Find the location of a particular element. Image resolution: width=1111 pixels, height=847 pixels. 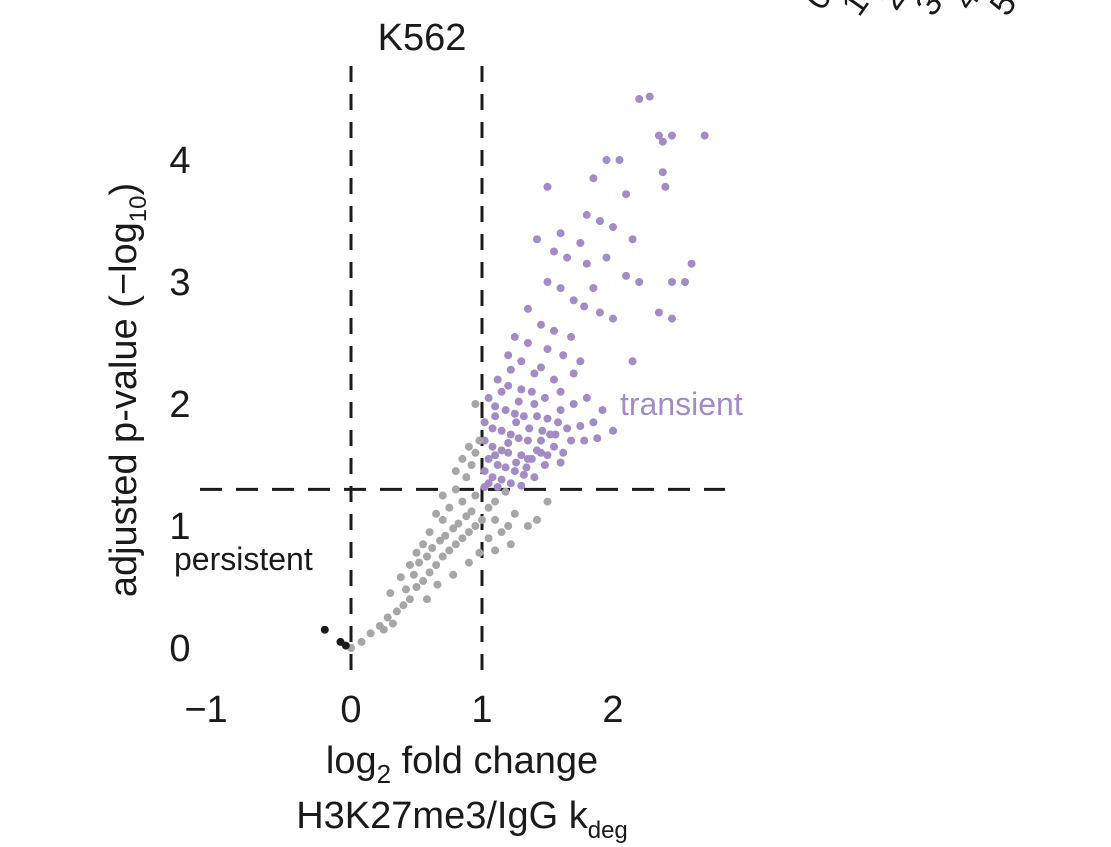

annotation-transient: transient is located at coordinates (681, 404).